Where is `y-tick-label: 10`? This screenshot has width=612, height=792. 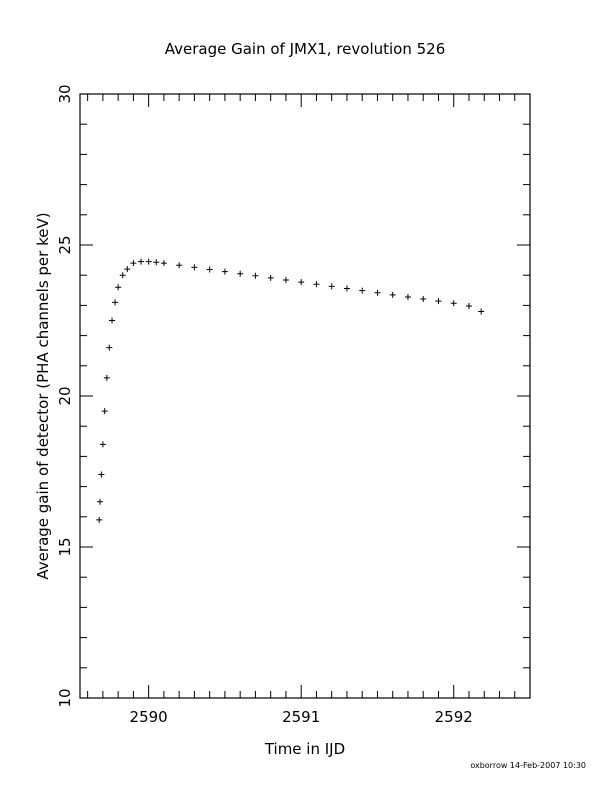 y-tick-label: 10 is located at coordinates (65, 697).